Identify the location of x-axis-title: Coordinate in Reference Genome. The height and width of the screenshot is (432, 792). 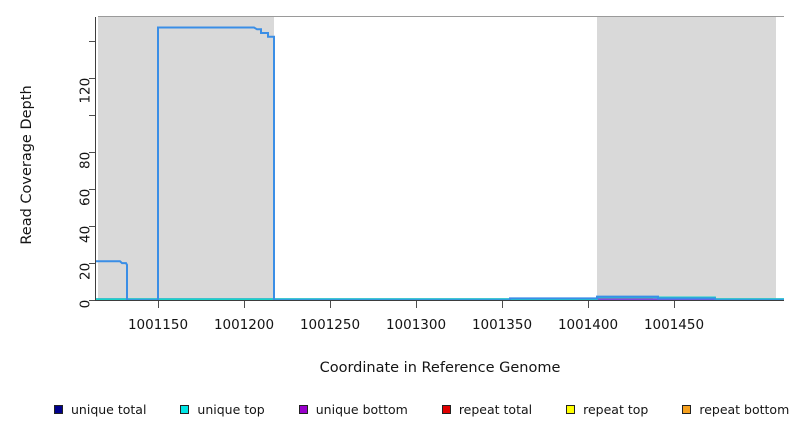
(440, 368).